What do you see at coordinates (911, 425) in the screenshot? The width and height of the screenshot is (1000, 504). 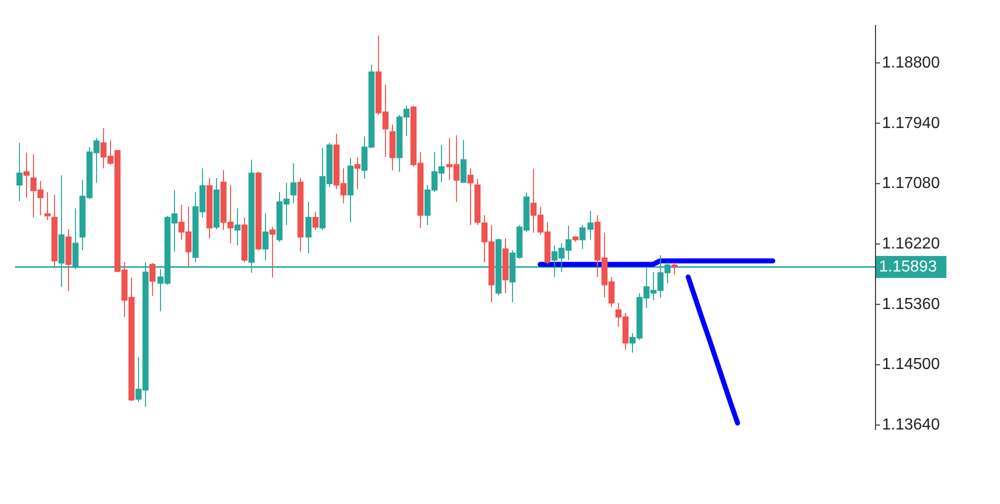 I see `y-tick-label: 1.13640` at bounding box center [911, 425].